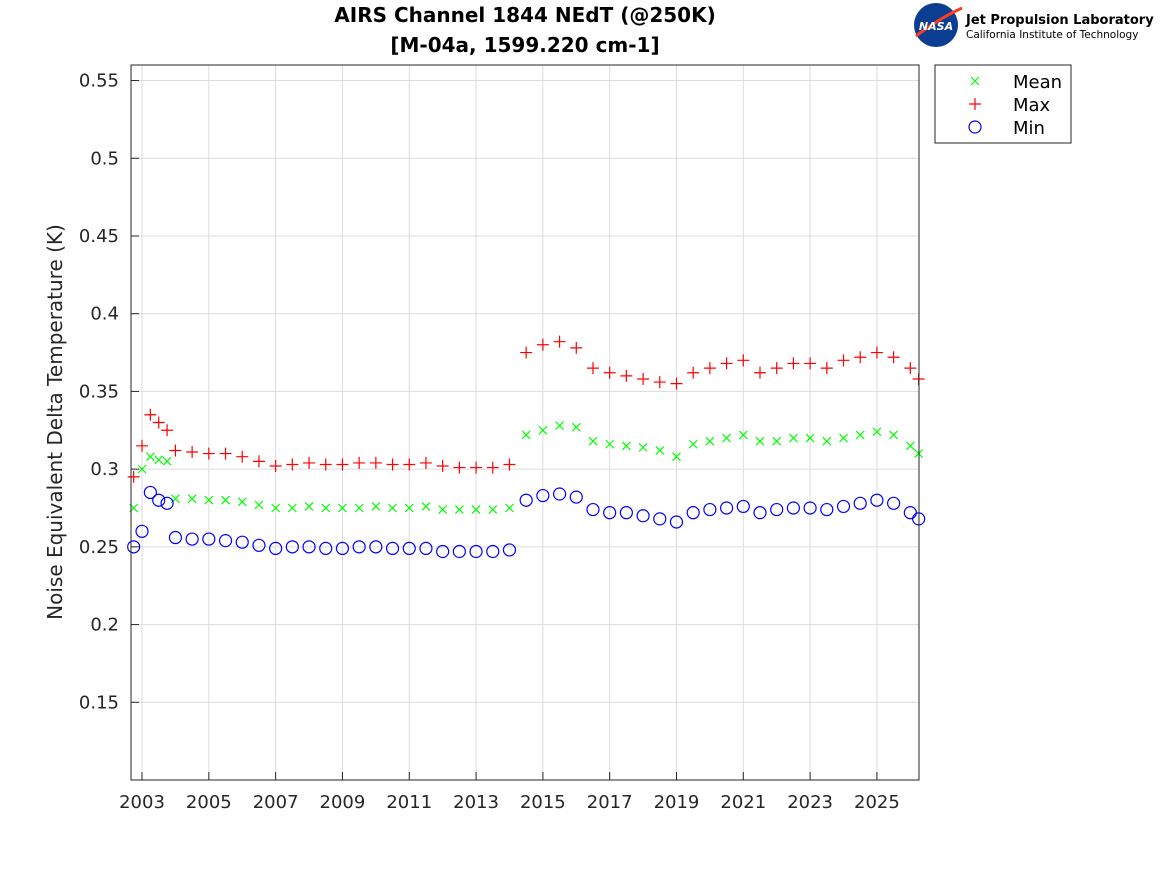  What do you see at coordinates (936, 26) in the screenshot?
I see `nasa-badge-text: NASA` at bounding box center [936, 26].